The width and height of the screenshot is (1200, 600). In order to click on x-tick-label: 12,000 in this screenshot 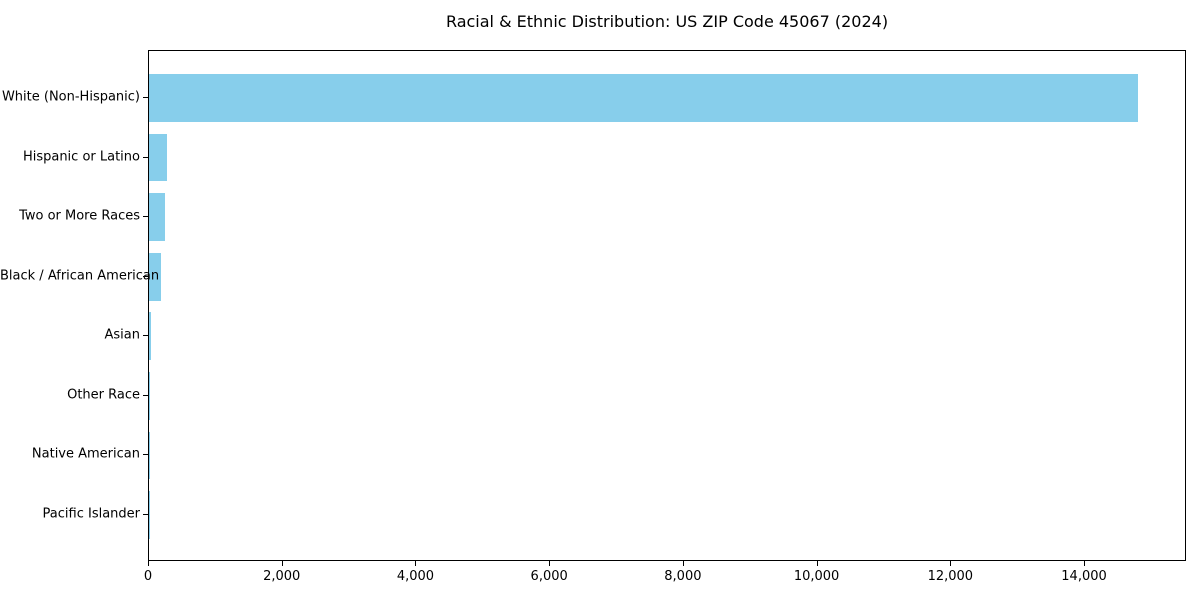, I will do `click(950, 576)`.